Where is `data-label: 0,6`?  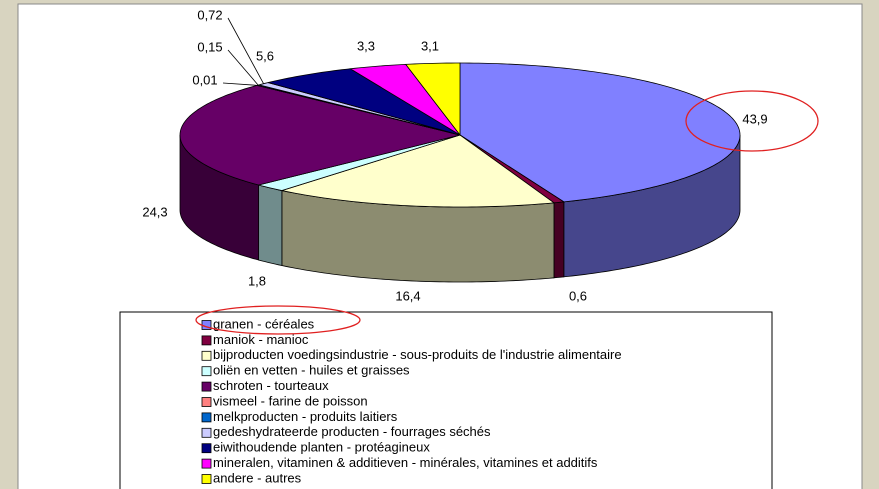
data-label: 0,6 is located at coordinates (578, 295).